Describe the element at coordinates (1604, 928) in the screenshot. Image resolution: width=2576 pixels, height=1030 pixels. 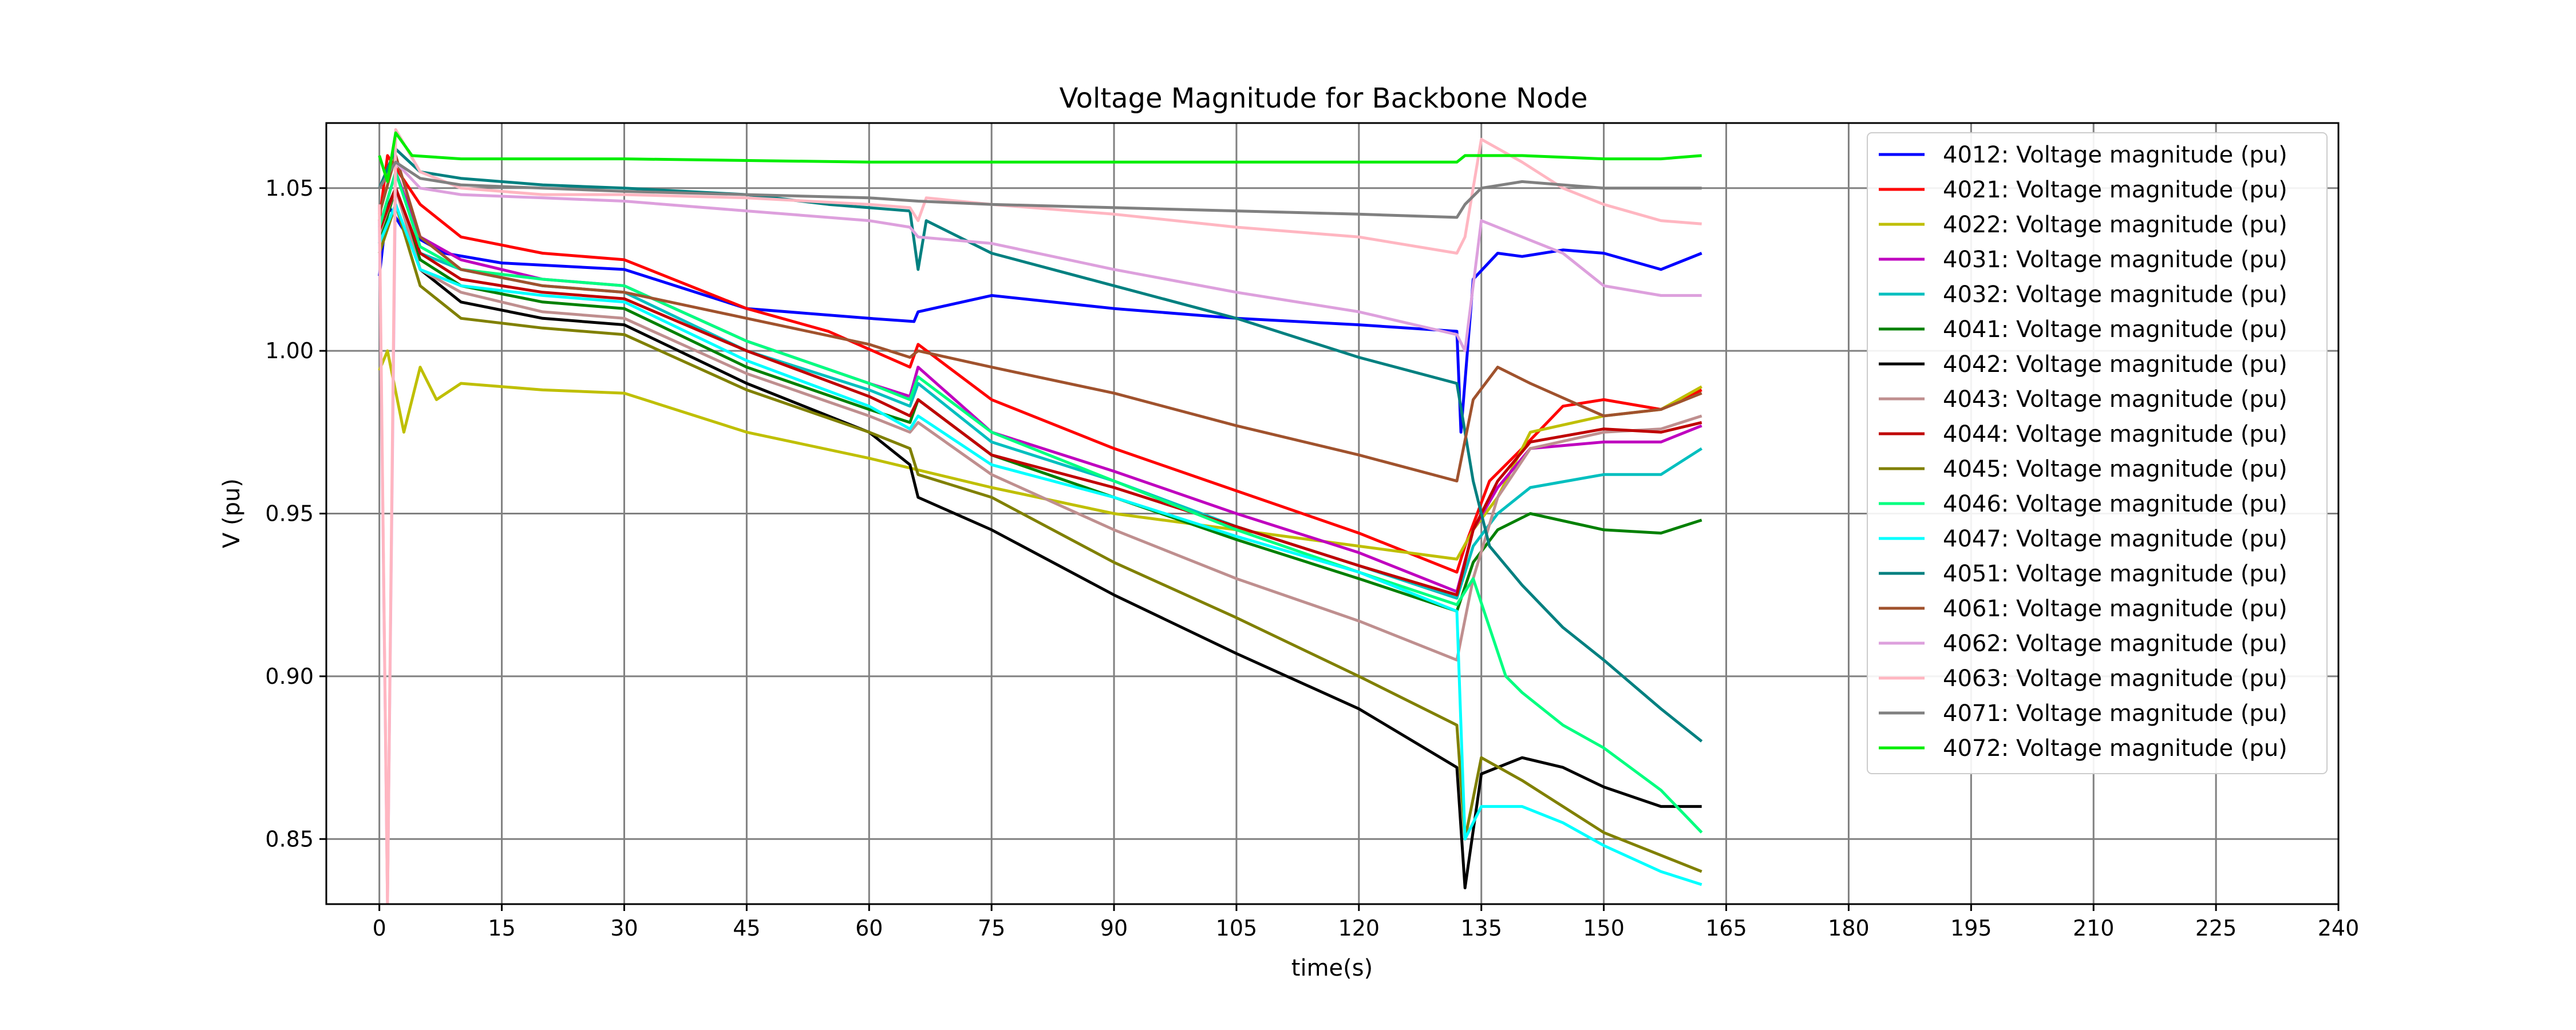
I see `x-tick-label: 150` at that location.